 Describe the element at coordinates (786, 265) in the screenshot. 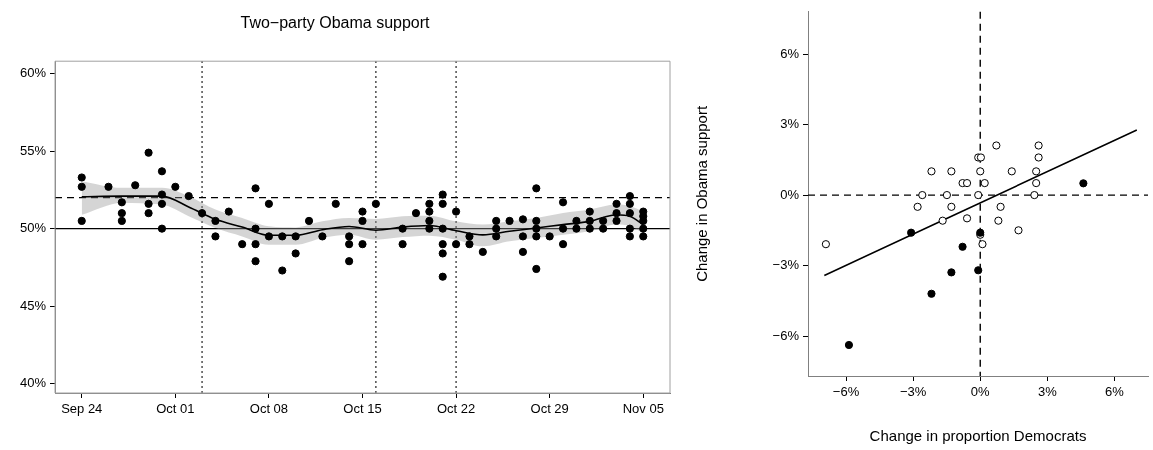

I see `y-tick-label: −3%` at that location.